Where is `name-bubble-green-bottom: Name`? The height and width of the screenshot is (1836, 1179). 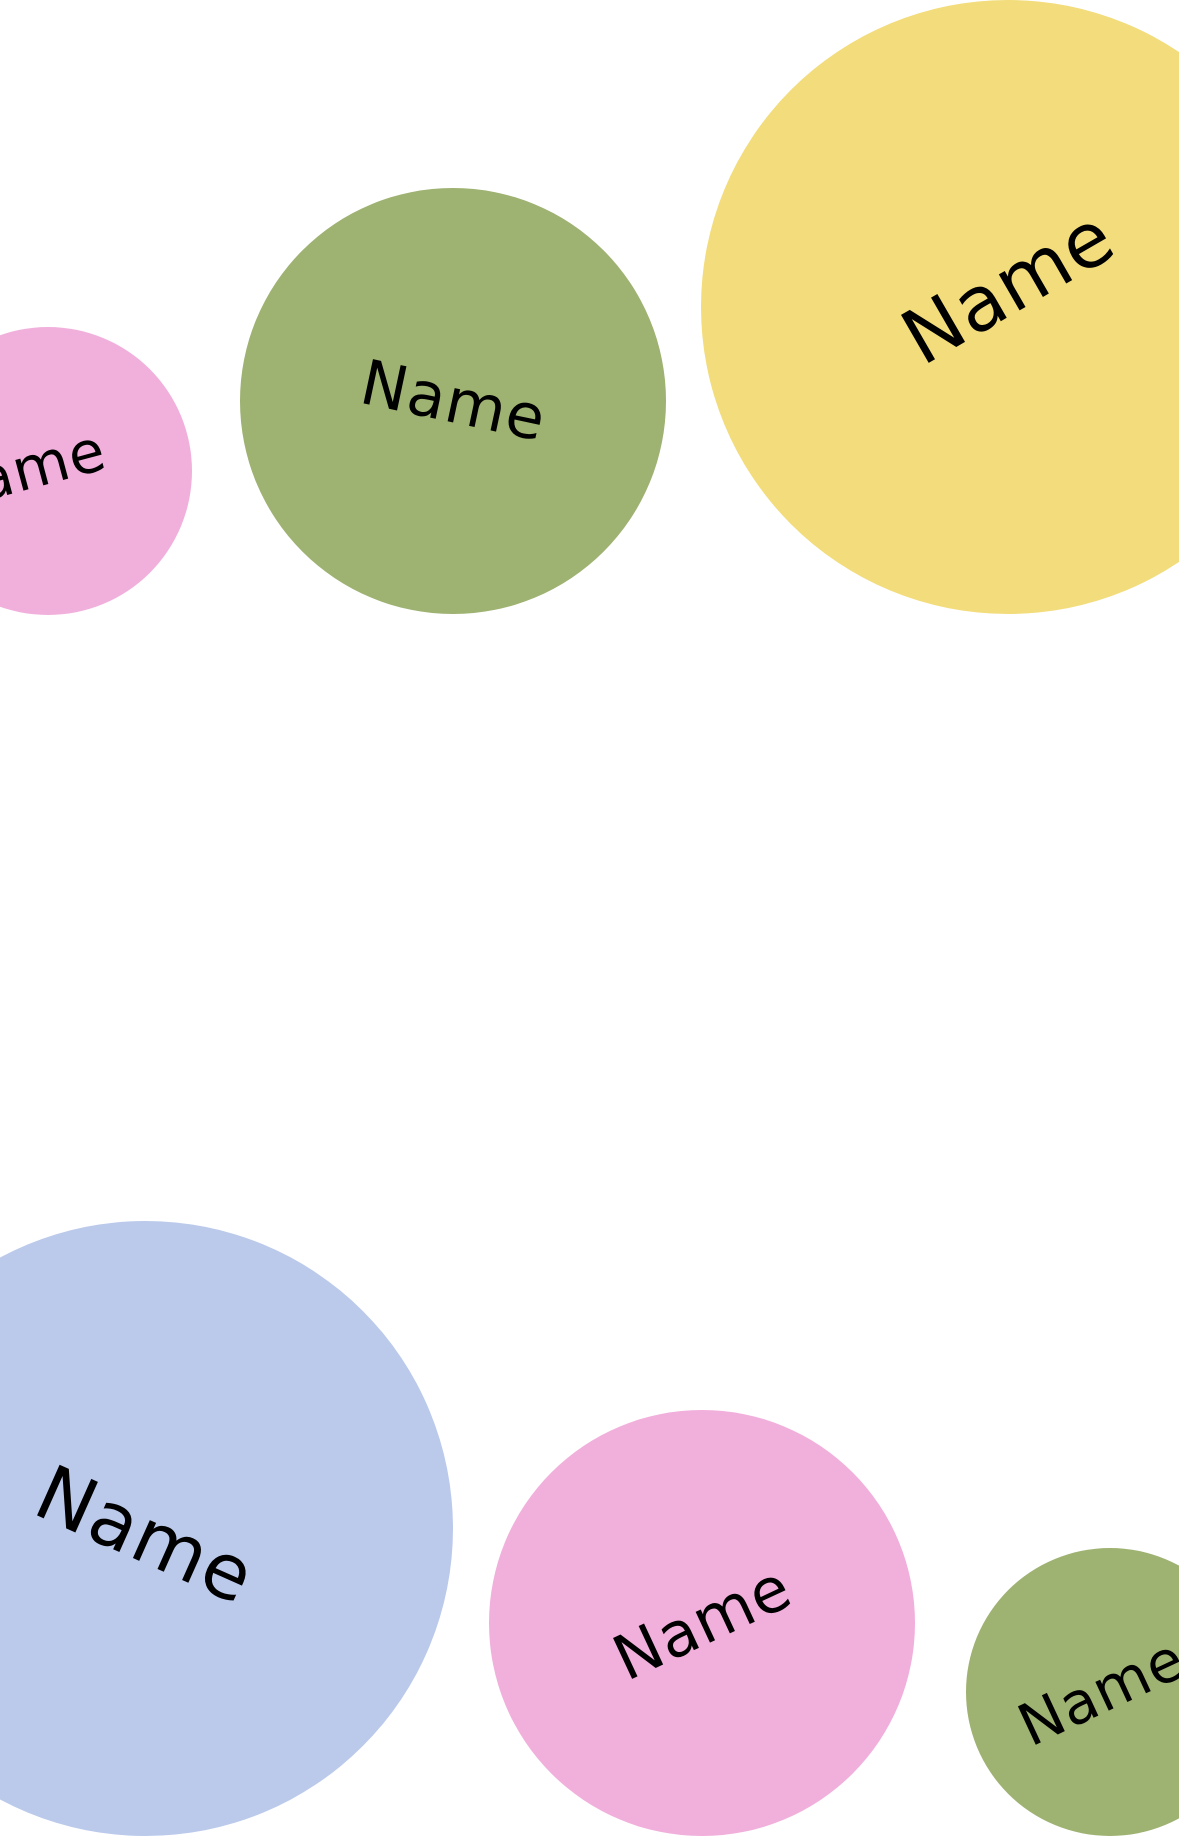 name-bubble-green-bottom: Name is located at coordinates (1072, 1692).